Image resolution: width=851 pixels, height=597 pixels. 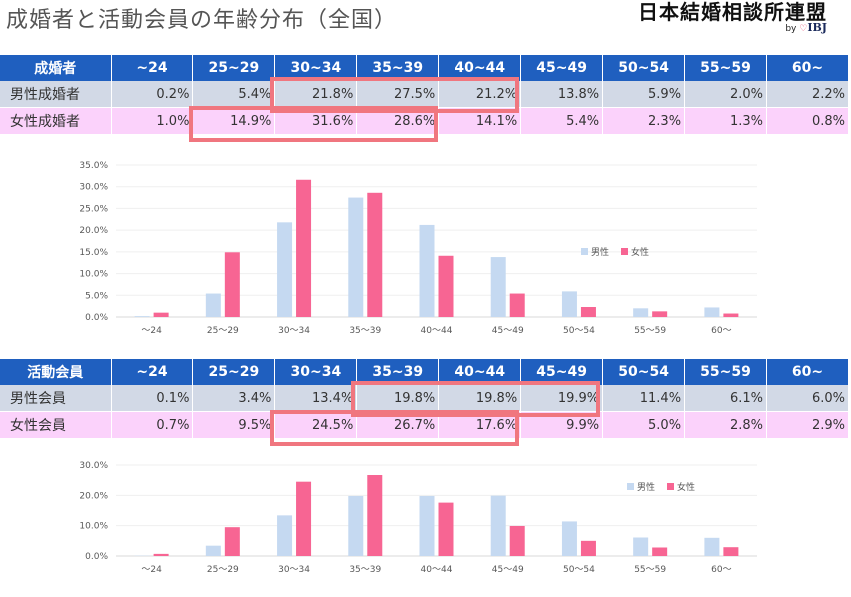 I want to click on x-tick-label: ～24, so click(x=151, y=570).